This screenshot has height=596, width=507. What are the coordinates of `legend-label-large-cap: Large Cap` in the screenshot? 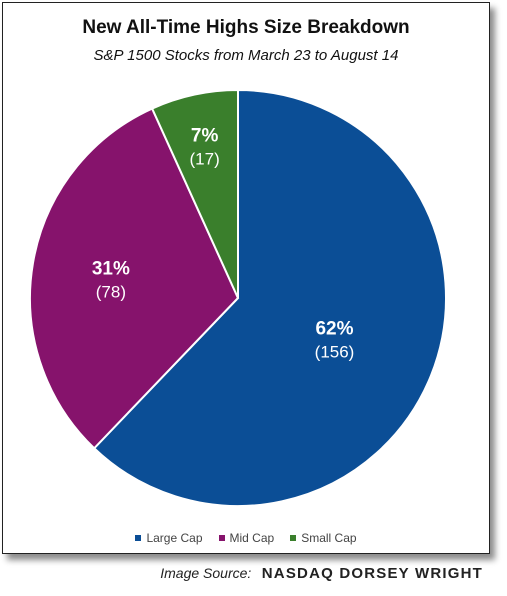 It's located at (174, 538).